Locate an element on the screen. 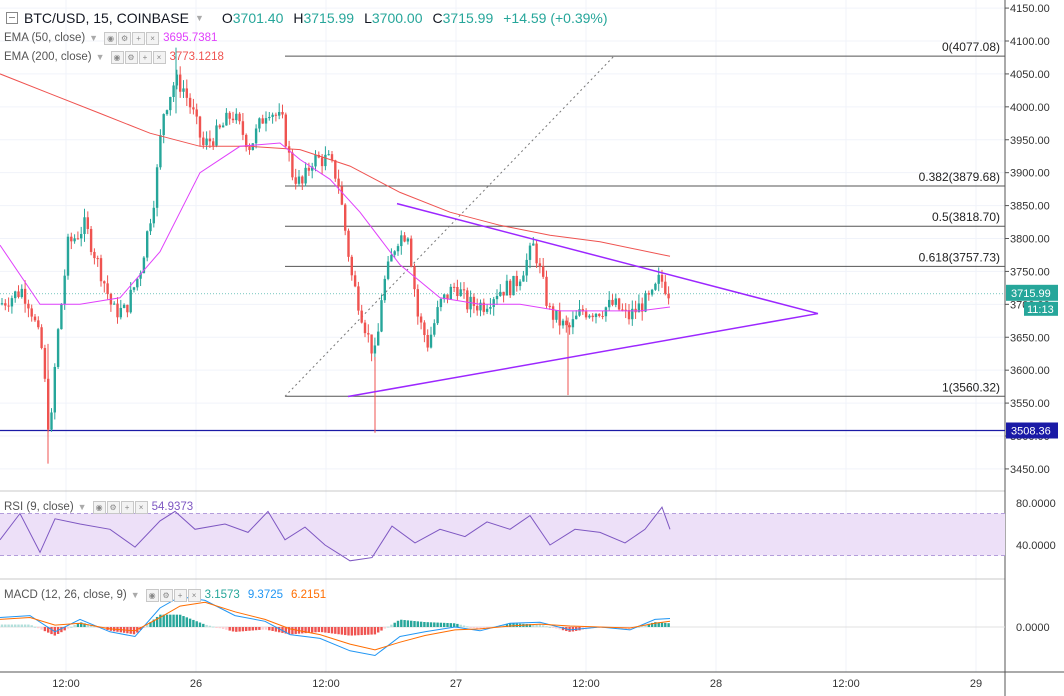  ema200-legend: EMA (200, close) ▼ ◉ ⚙ + × 3773.1218 is located at coordinates (114, 57).